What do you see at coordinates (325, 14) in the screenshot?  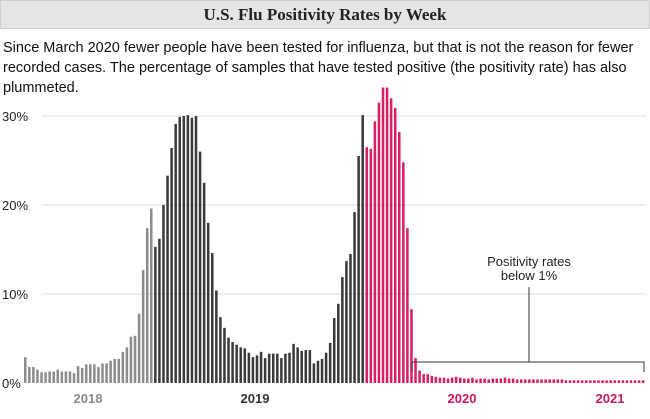 I see `chart-title-bar: U.S. Flu Positivity Rates by Week` at bounding box center [325, 14].